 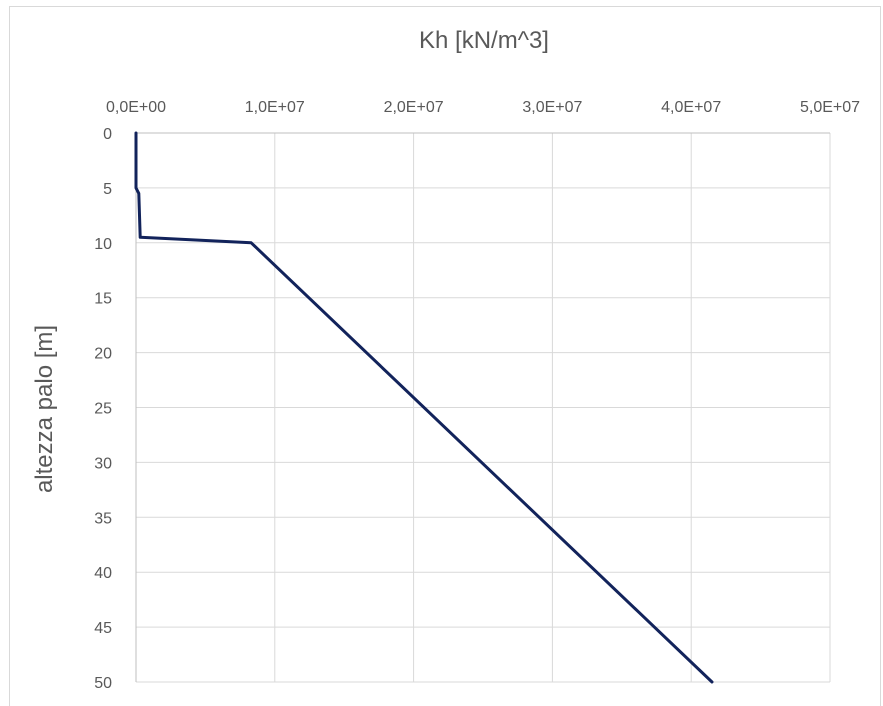 I want to click on x-axis-title: Kh [kN/m^3], so click(x=484, y=40).